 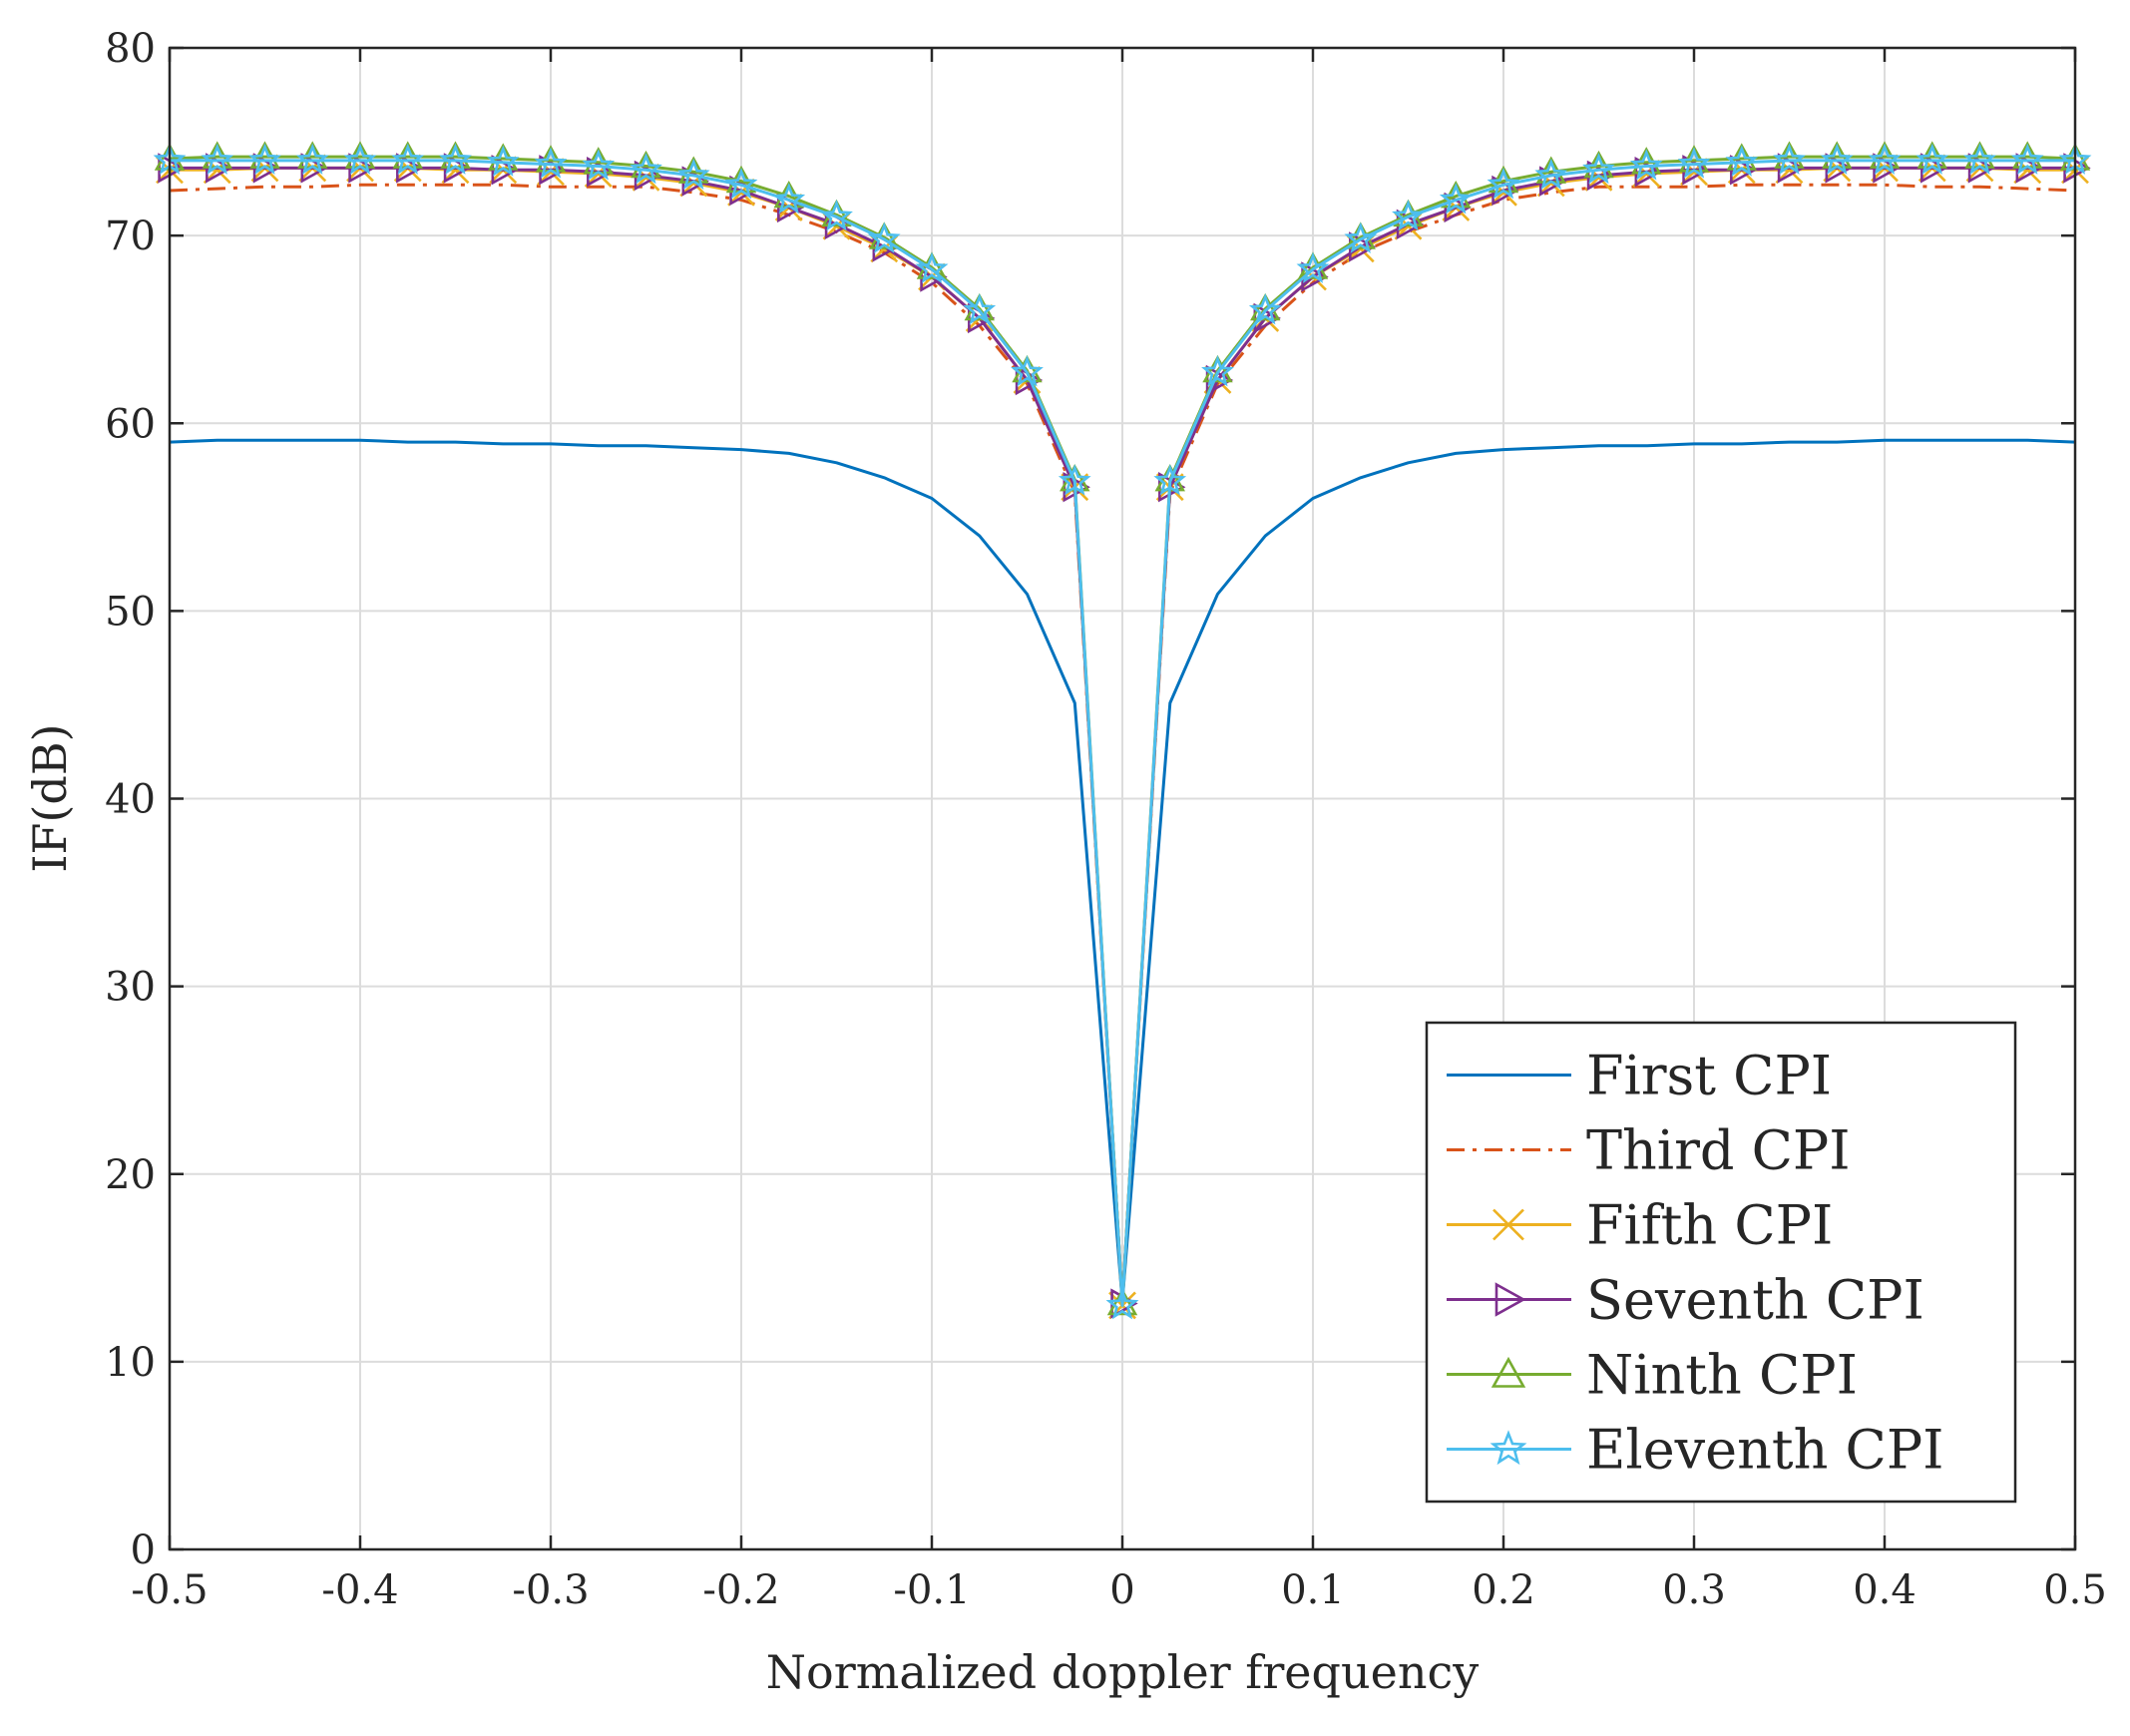 I want to click on x-tick-label: 0, so click(x=1121, y=1590).